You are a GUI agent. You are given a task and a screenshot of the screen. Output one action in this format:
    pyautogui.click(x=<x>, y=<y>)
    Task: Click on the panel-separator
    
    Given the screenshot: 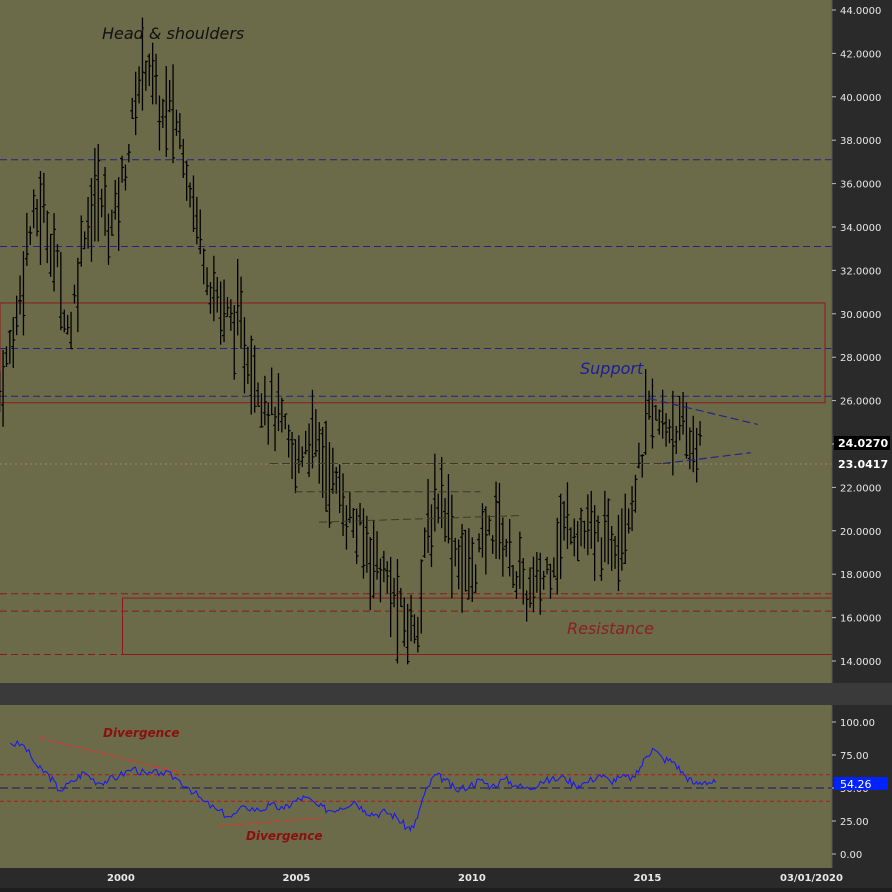 What is the action you would take?
    pyautogui.click(x=446, y=694)
    